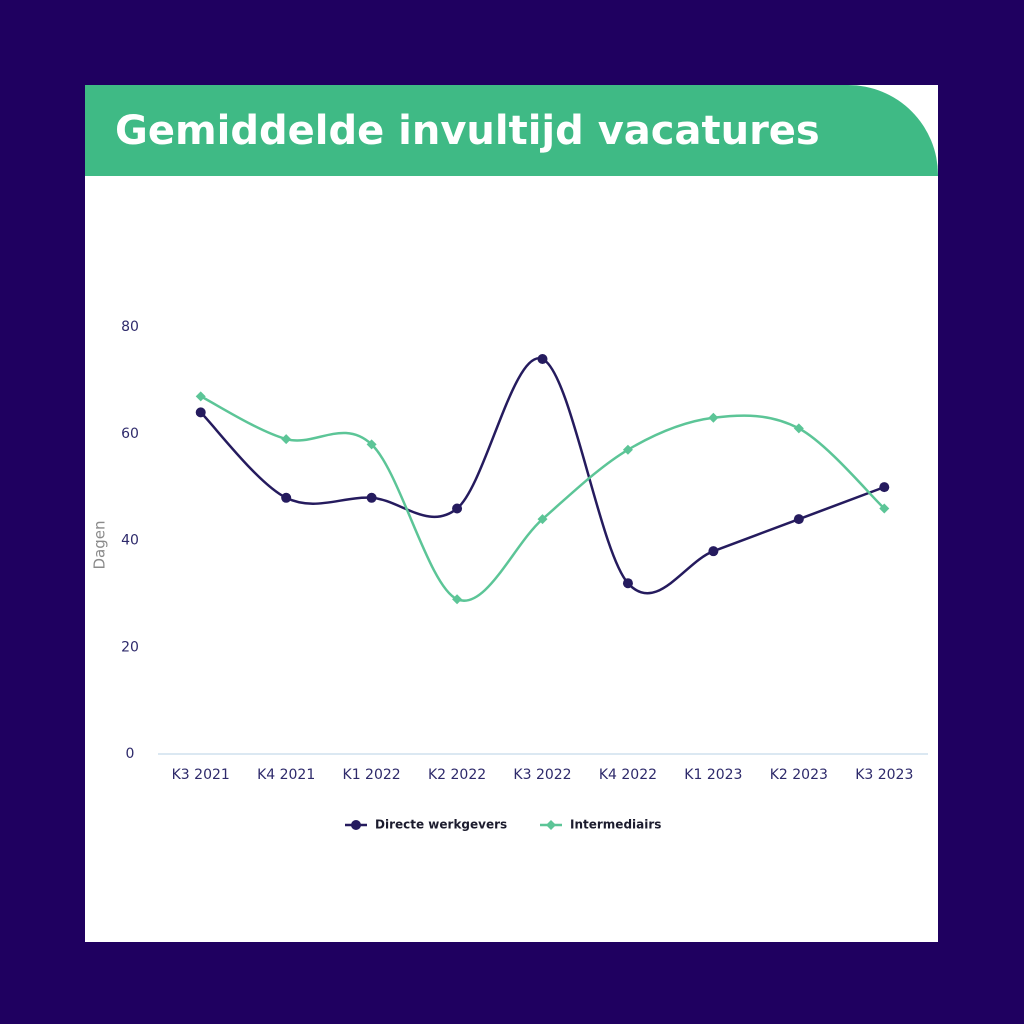 The height and width of the screenshot is (1024, 1024). I want to click on y-tick-label: 20, so click(130, 647).